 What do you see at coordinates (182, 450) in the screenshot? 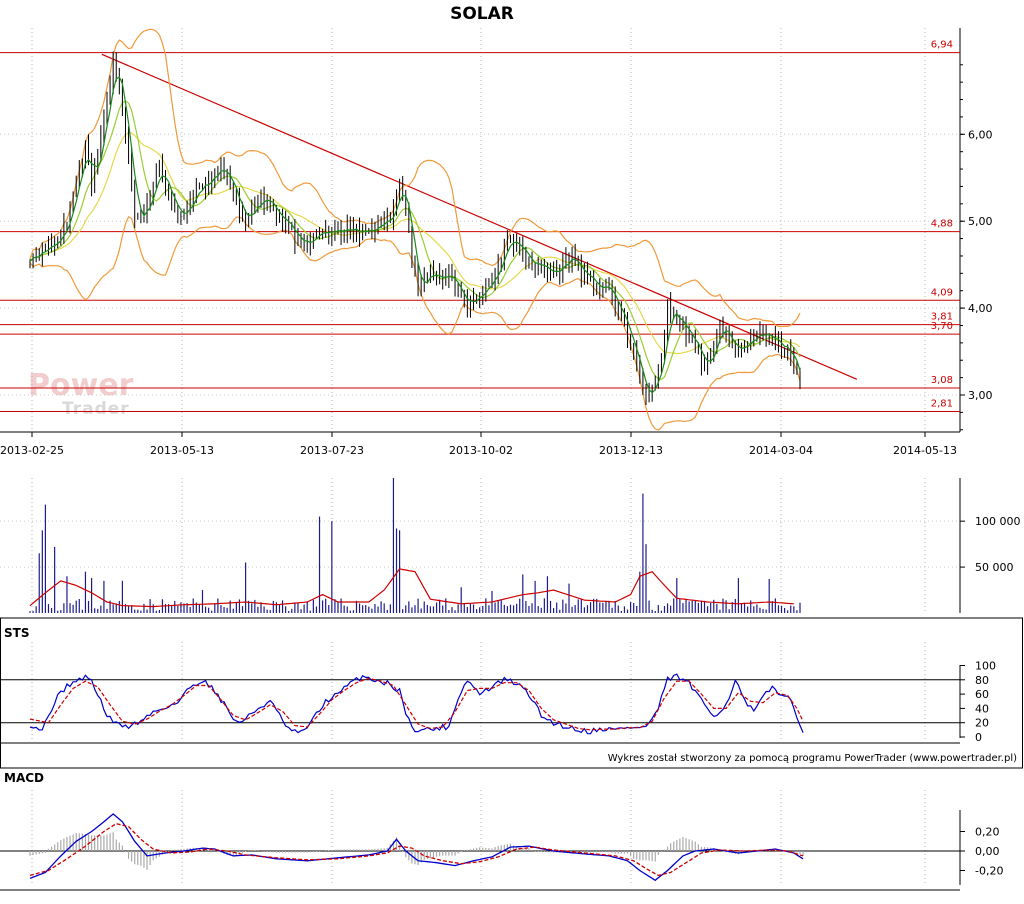
I see `x-tick-label: 2013-05-13` at bounding box center [182, 450].